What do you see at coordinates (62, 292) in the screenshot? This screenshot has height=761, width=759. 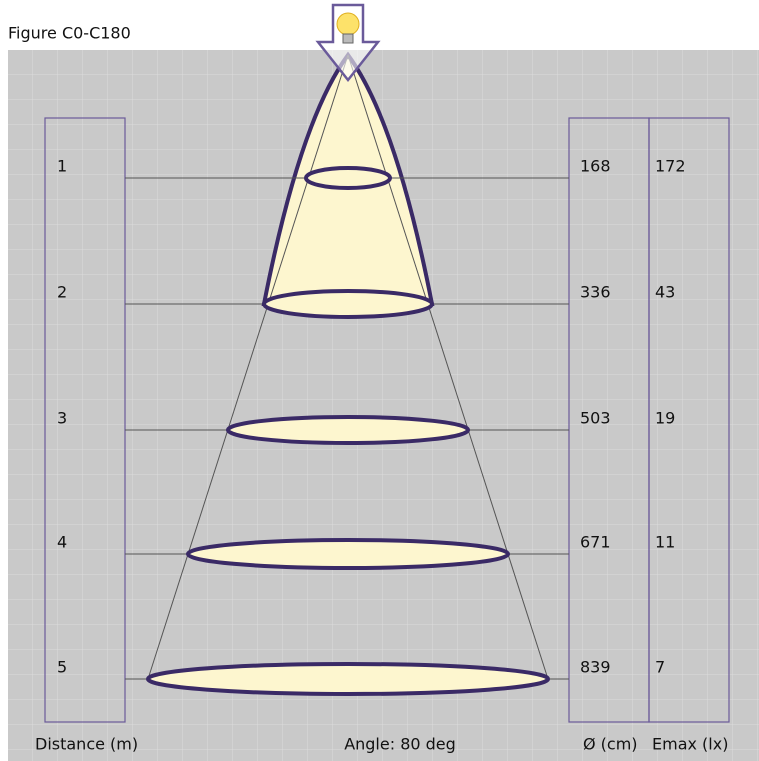 I see `distance: 2` at bounding box center [62, 292].